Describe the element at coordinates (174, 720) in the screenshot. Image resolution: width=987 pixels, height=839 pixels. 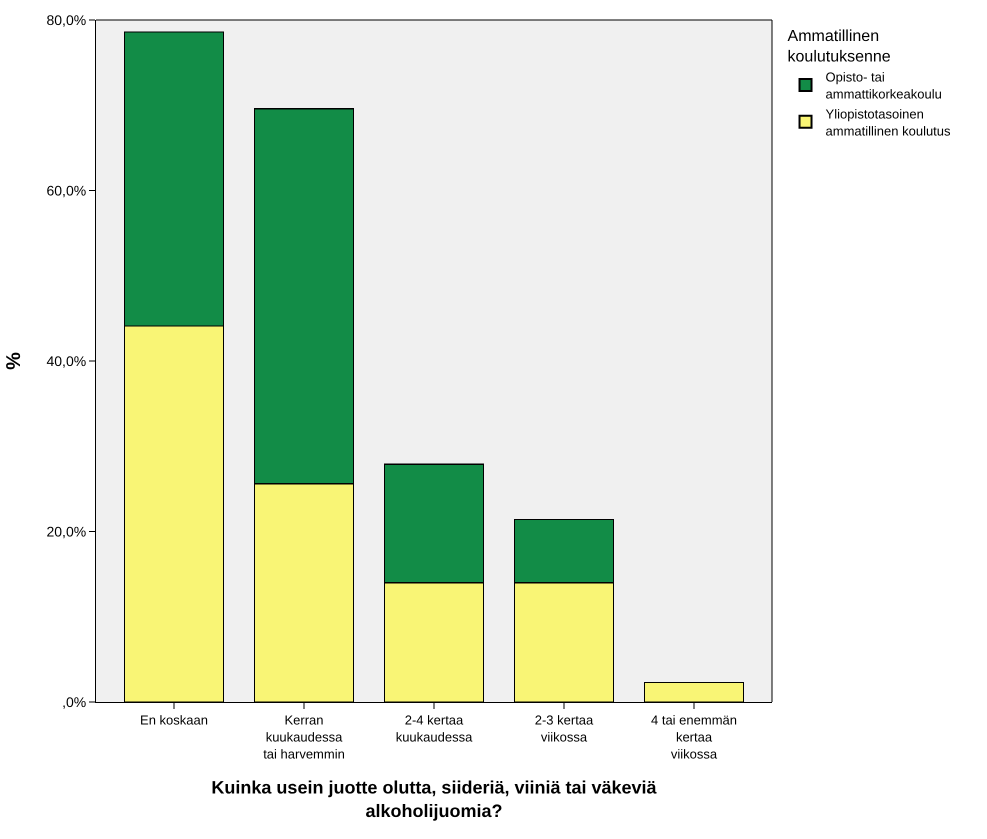
I see `x-tick-label: En koskaan` at that location.